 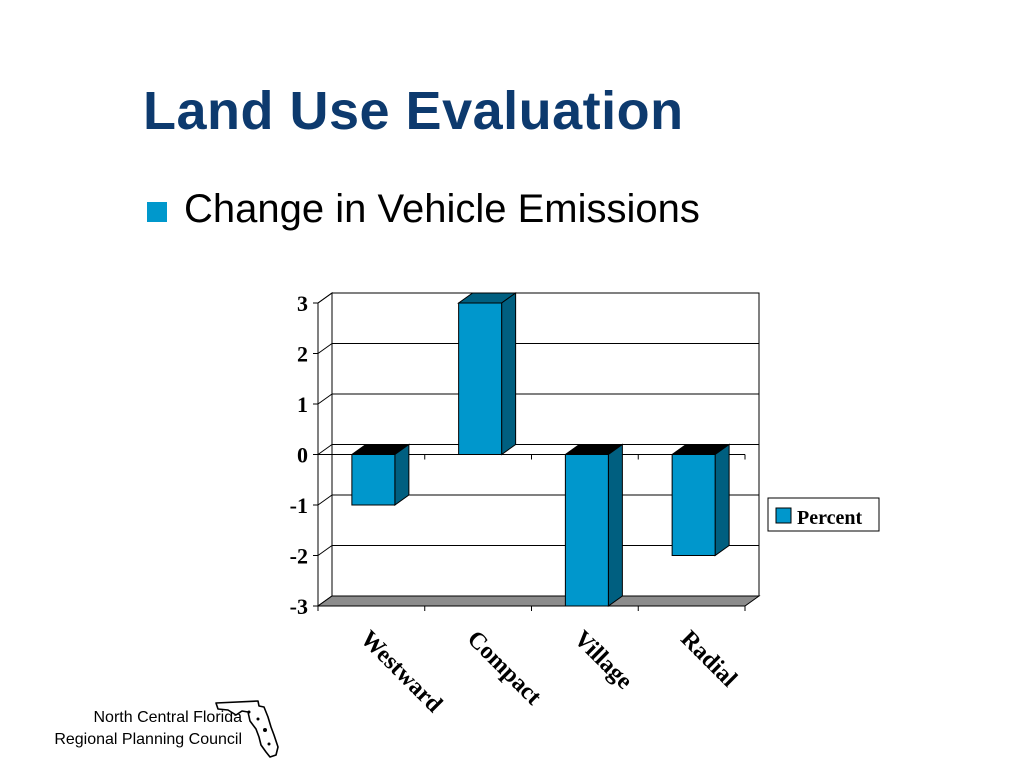 I want to click on chart-floor, so click(x=538, y=601).